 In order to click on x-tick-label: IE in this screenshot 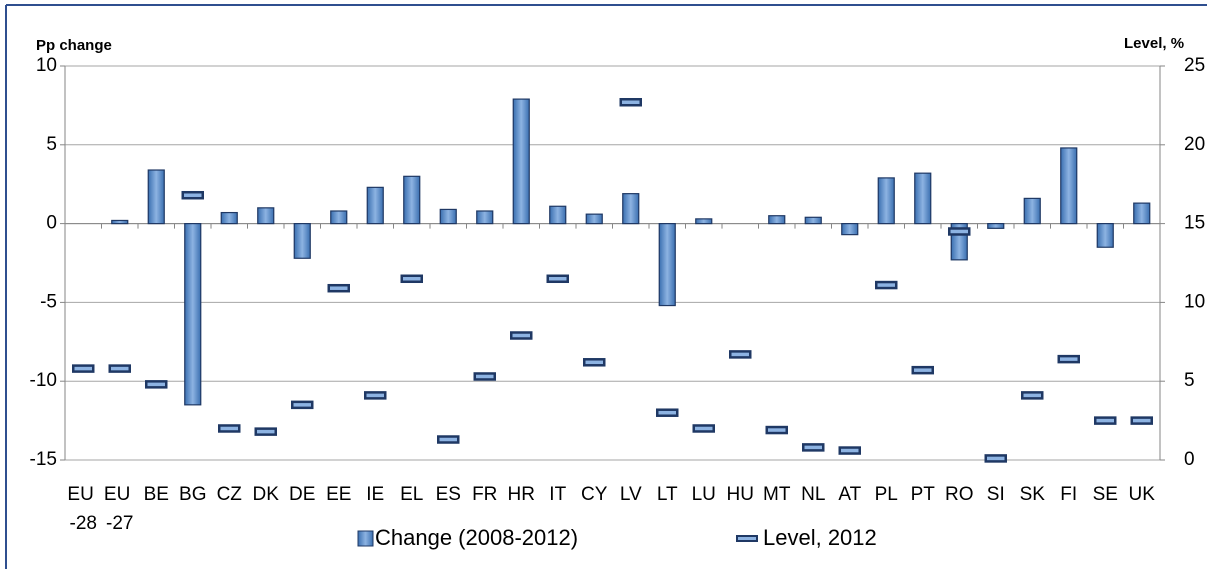, I will do `click(375, 494)`.